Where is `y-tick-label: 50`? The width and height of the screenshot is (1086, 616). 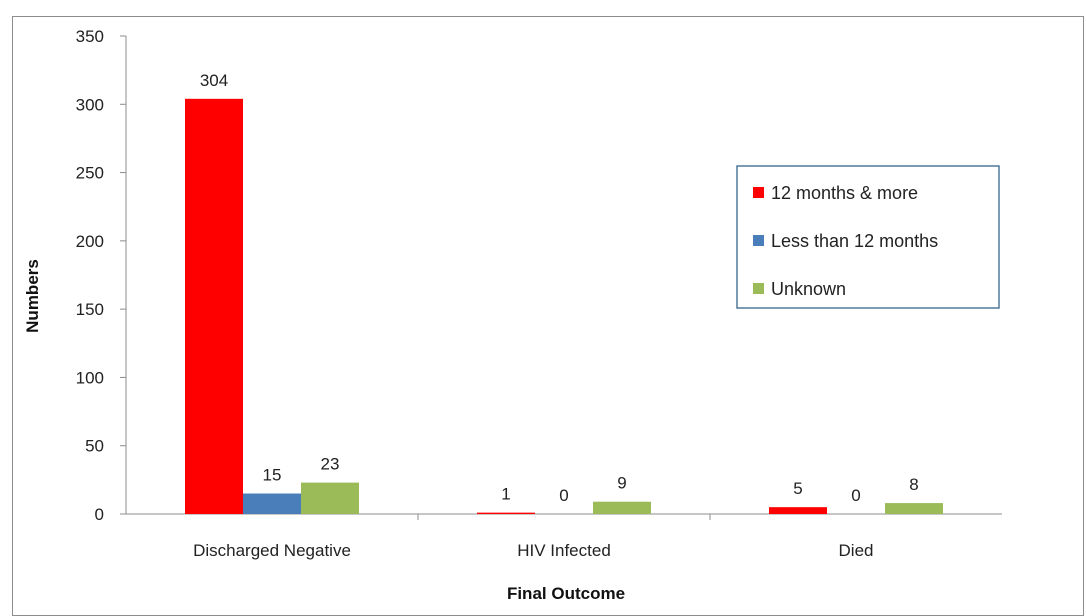
y-tick-label: 50 is located at coordinates (94, 446).